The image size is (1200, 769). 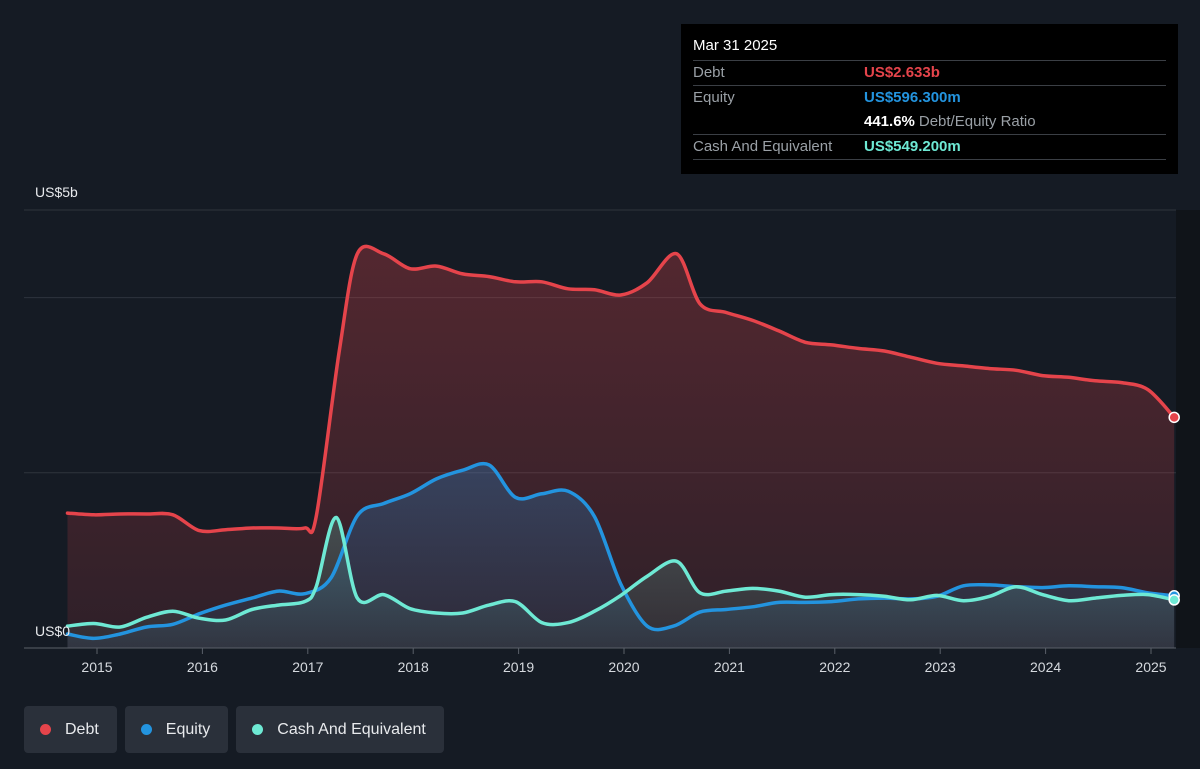 What do you see at coordinates (977, 121) in the screenshot?
I see `tooltip-ratio-label: Debt/Equity Ratio` at bounding box center [977, 121].